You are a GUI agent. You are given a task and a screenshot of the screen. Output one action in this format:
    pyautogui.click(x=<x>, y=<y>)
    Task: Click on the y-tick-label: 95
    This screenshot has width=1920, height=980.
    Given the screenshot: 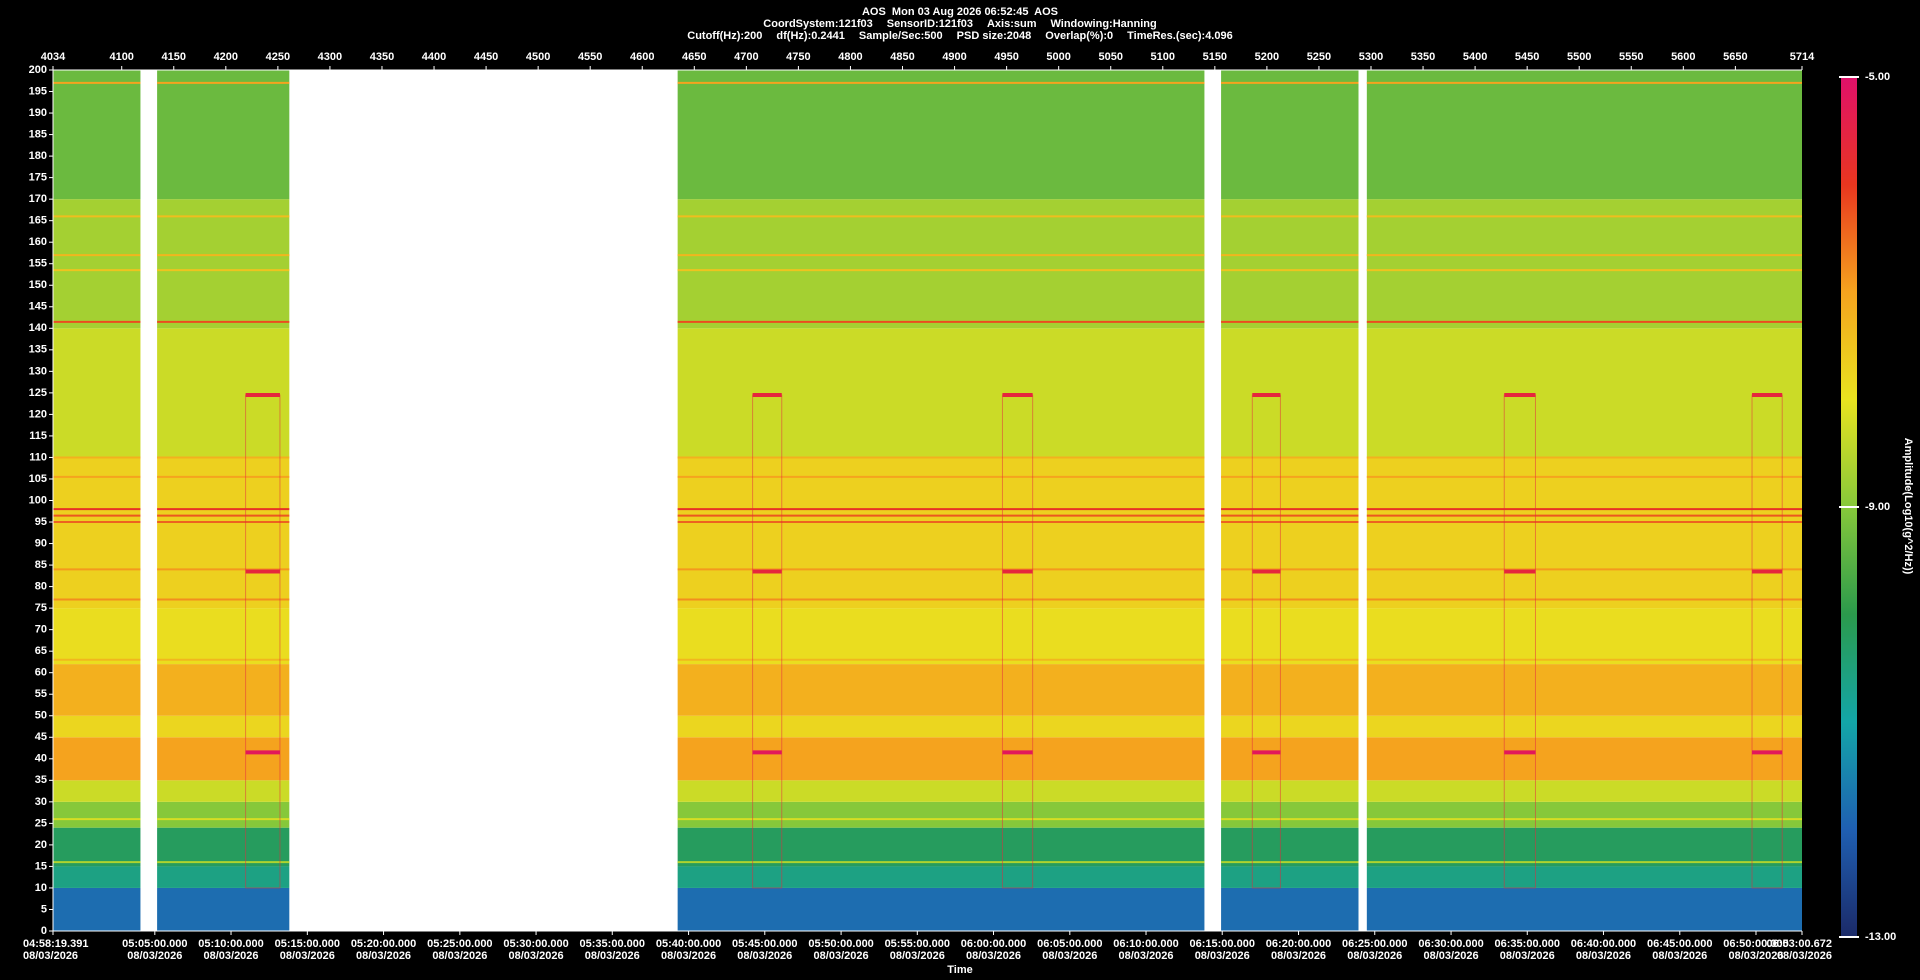 What is the action you would take?
    pyautogui.click(x=41, y=522)
    